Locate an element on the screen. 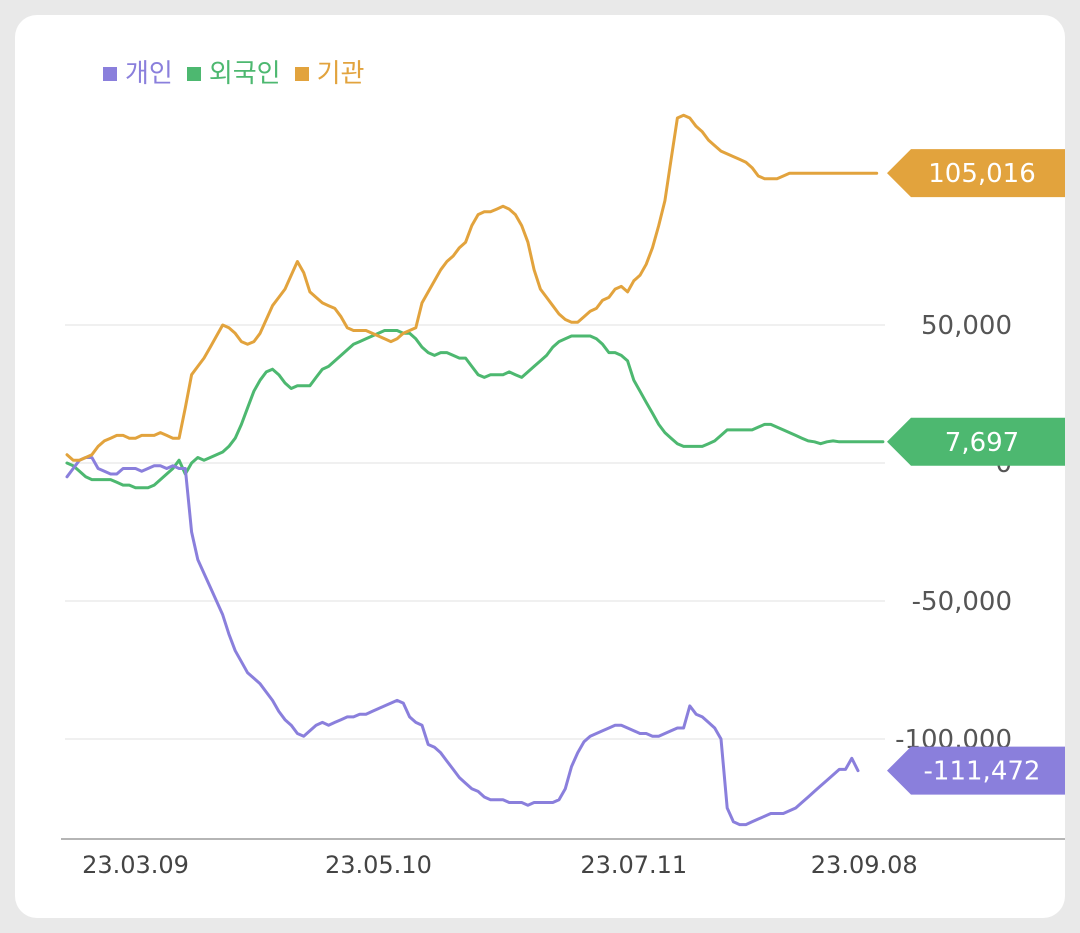  legend-label-foreign: 외국인 is located at coordinates (244, 74).